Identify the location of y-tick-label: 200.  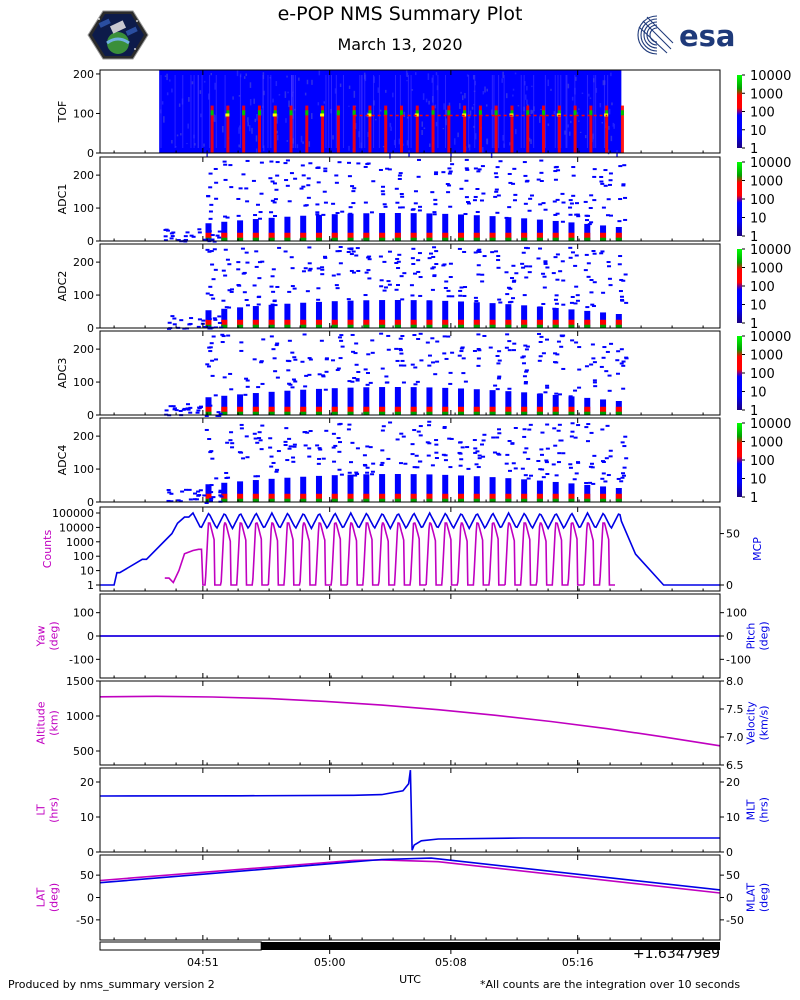
(83, 74).